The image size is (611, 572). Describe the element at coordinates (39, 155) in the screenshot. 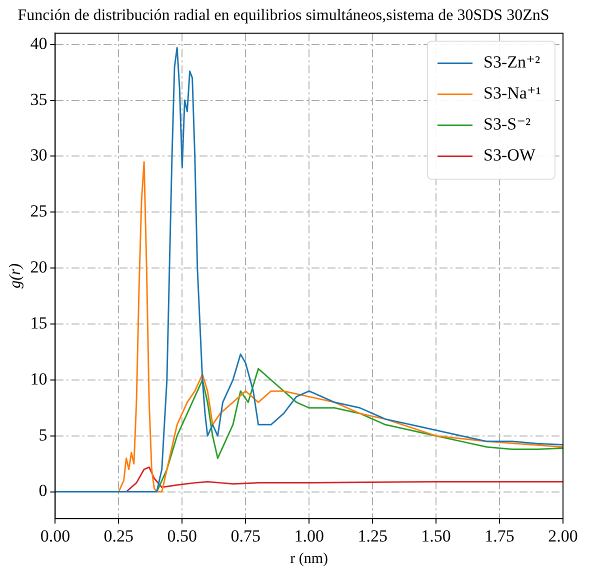

I see `y-tick-label: 30` at that location.